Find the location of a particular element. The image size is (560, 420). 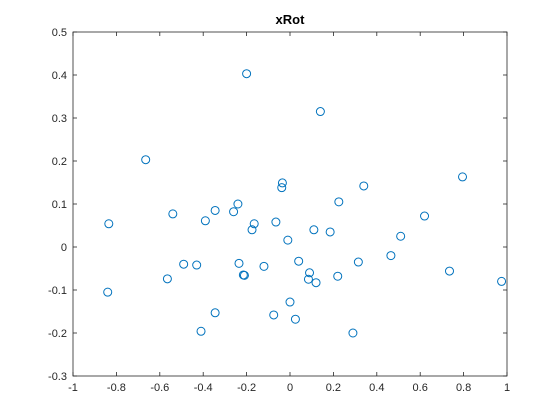

y-tick-label: 0.1 is located at coordinates (59, 205).